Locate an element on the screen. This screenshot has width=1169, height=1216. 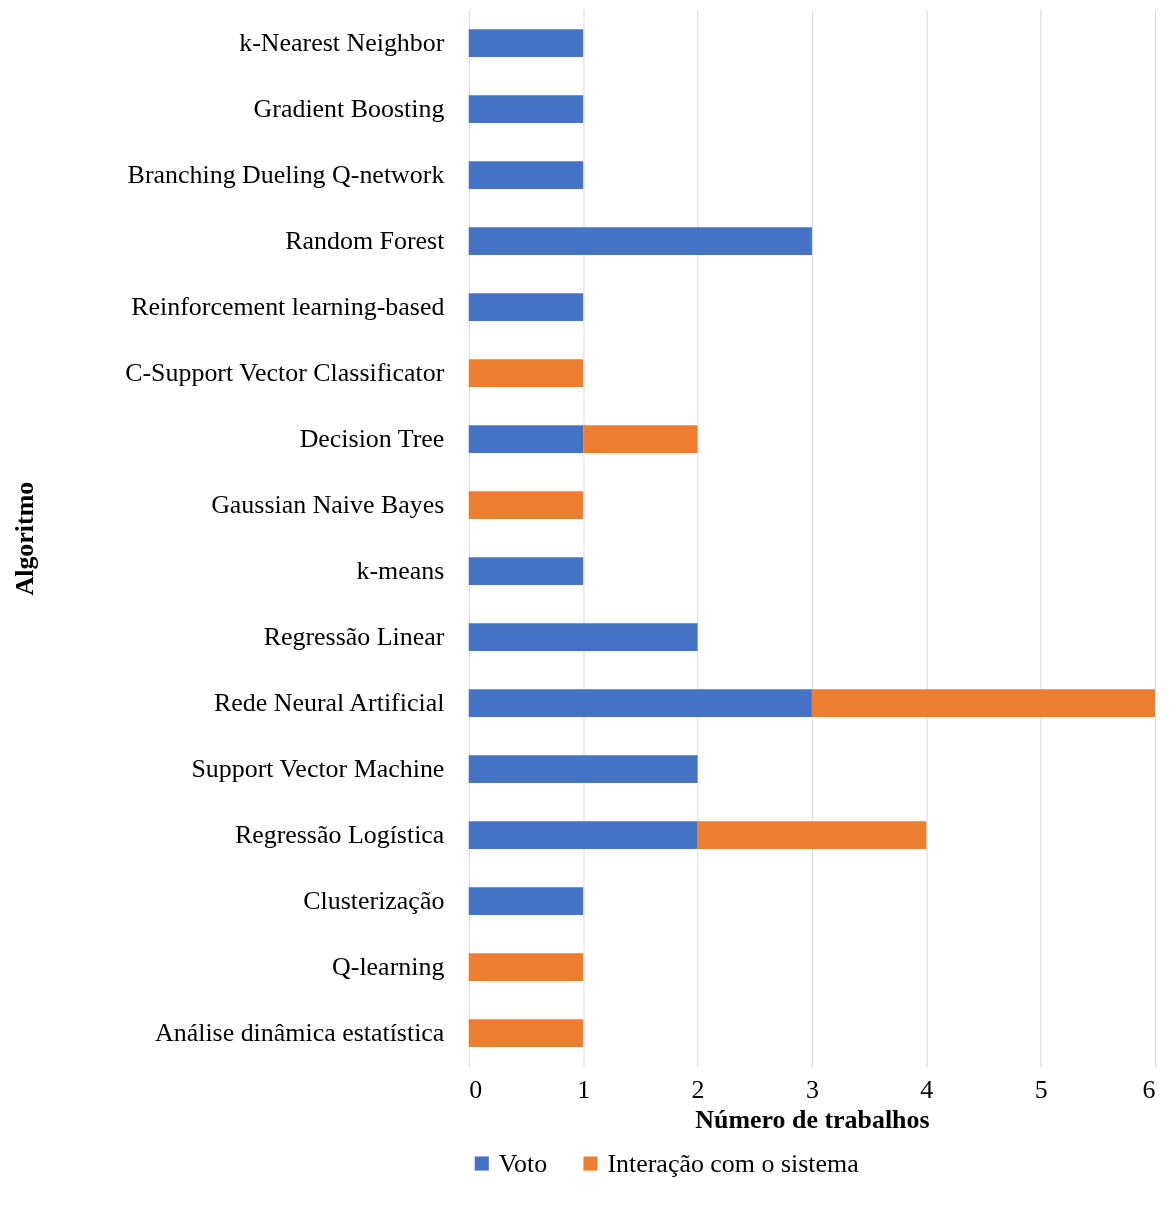
x-tick-label: 6 is located at coordinates (1149, 1090).